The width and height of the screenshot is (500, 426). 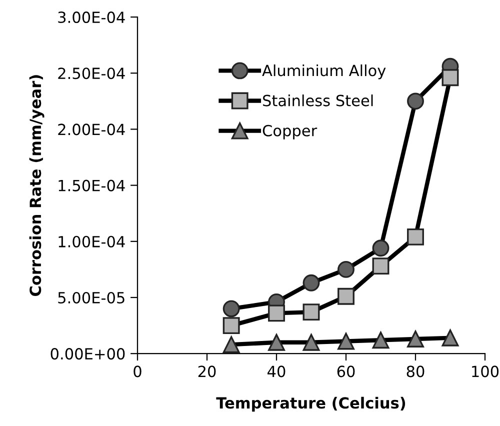 What do you see at coordinates (91, 186) in the screenshot?
I see `y-tick-label: 1.50E-04` at bounding box center [91, 186].